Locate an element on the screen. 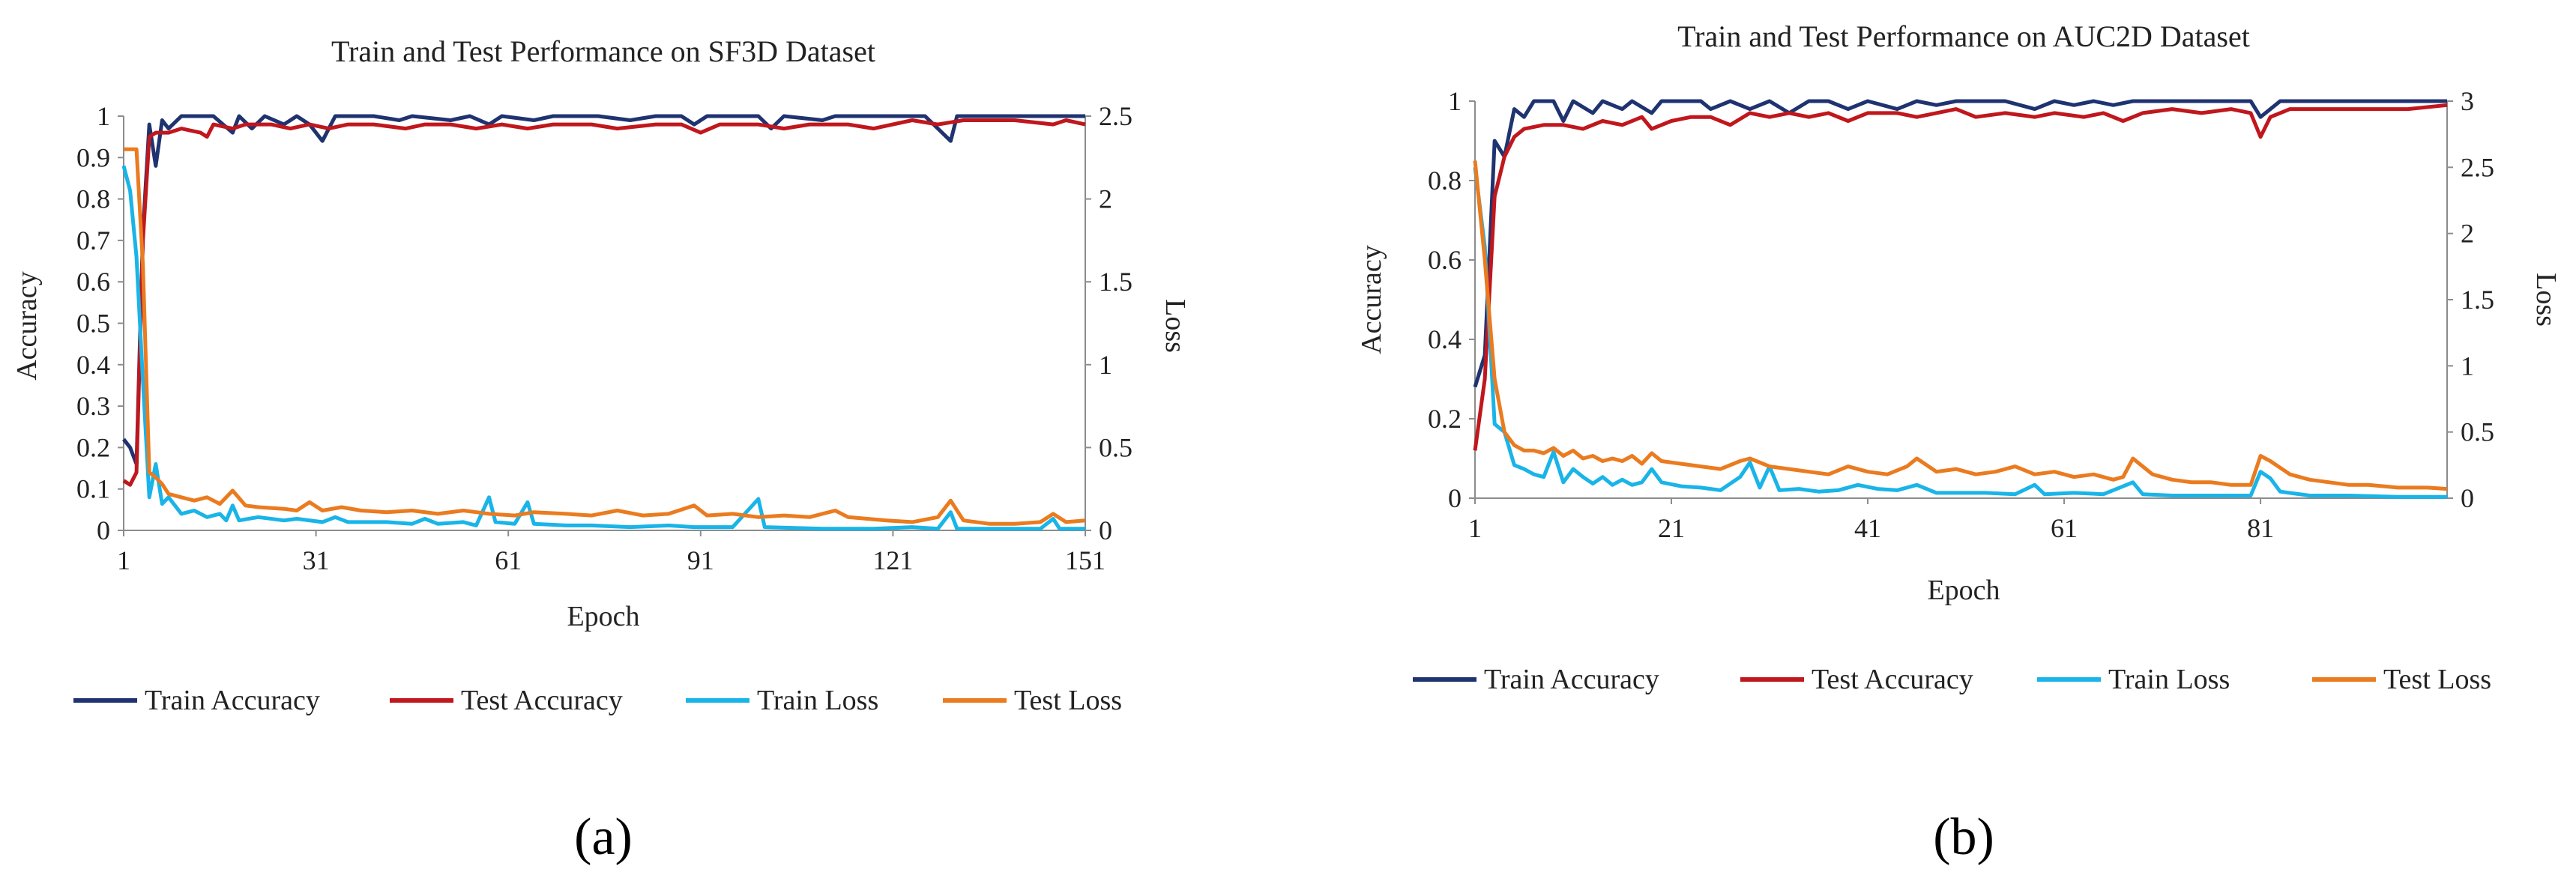 This screenshot has height=875, width=2576. chart-b-y2tick-label: 1.5 is located at coordinates (2477, 300).